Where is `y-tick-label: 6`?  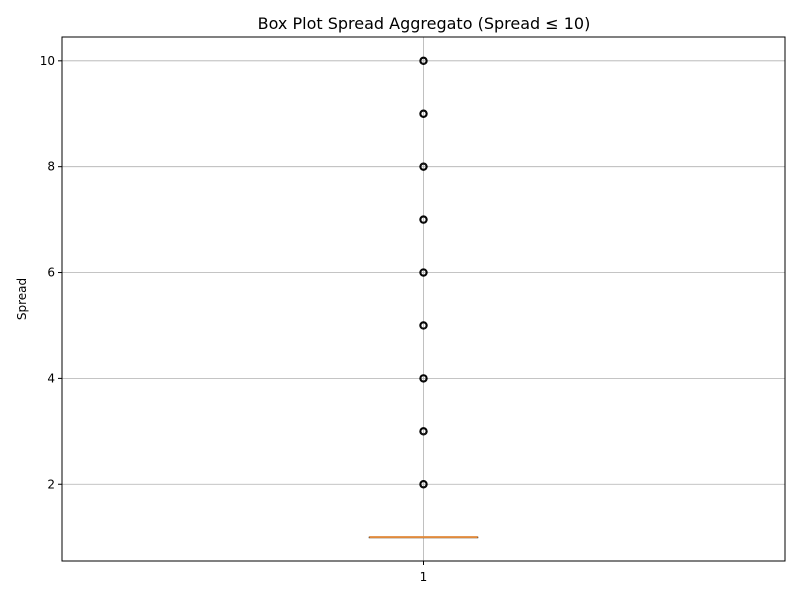
y-tick-label: 6 is located at coordinates (51, 273).